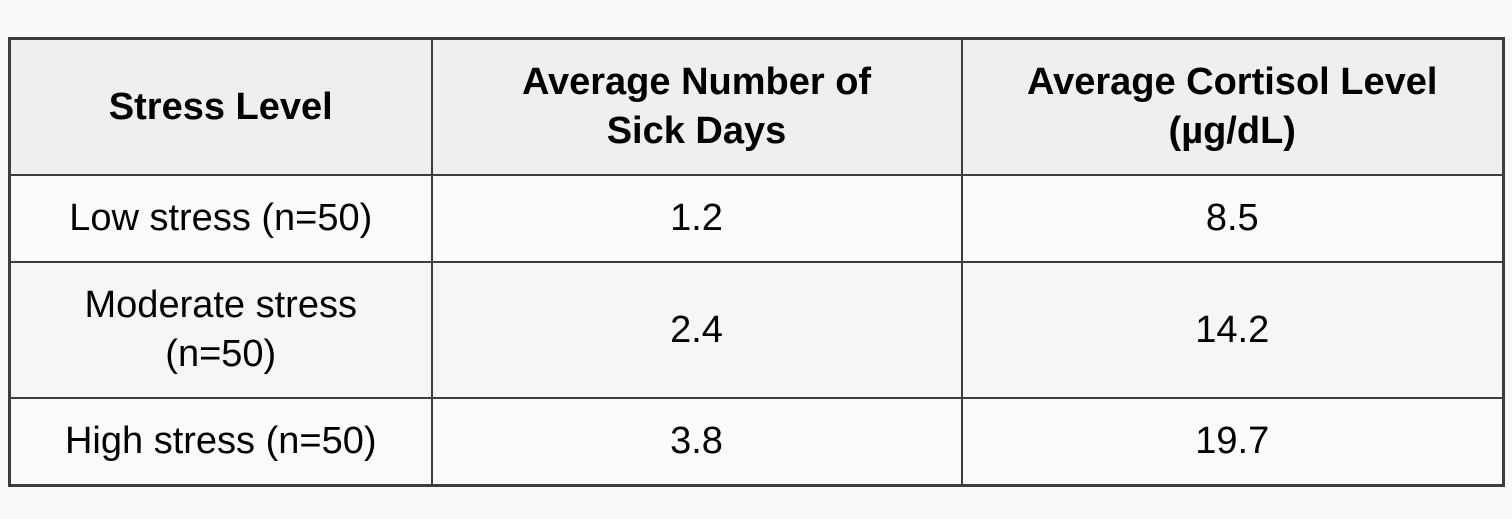  Describe the element at coordinates (220, 442) in the screenshot. I see `stress-level-cell: High stress (n=50)` at that location.